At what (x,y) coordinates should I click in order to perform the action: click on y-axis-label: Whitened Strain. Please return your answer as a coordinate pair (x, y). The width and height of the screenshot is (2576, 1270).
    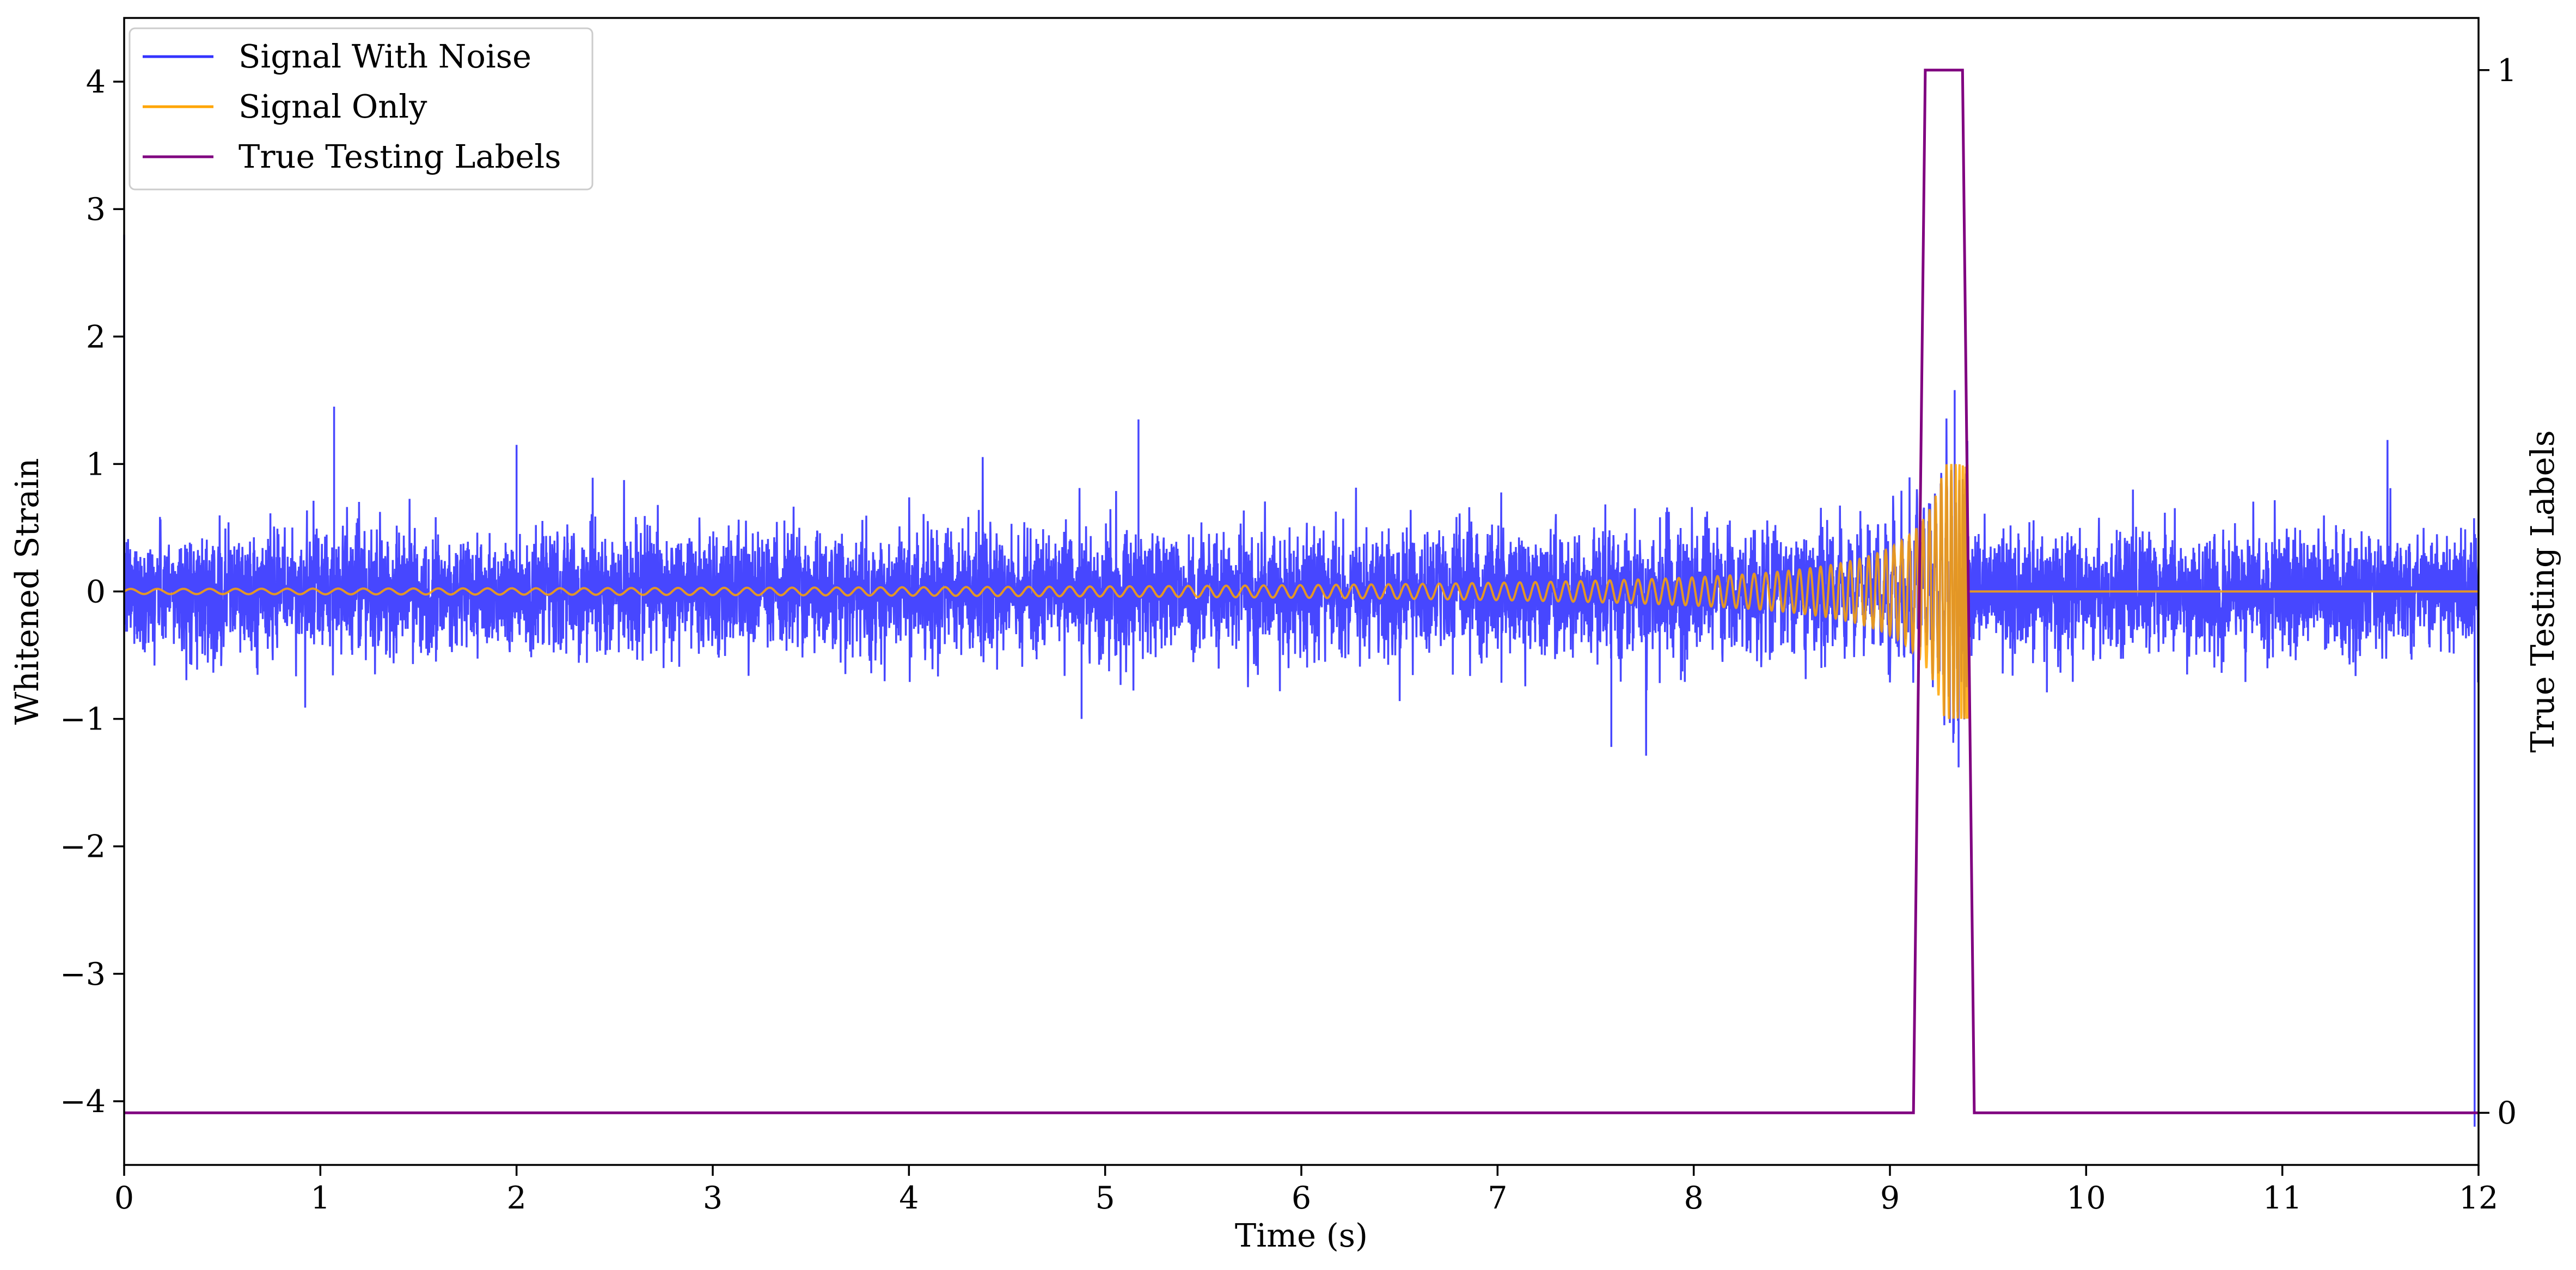
    Looking at the image, I should click on (27, 591).